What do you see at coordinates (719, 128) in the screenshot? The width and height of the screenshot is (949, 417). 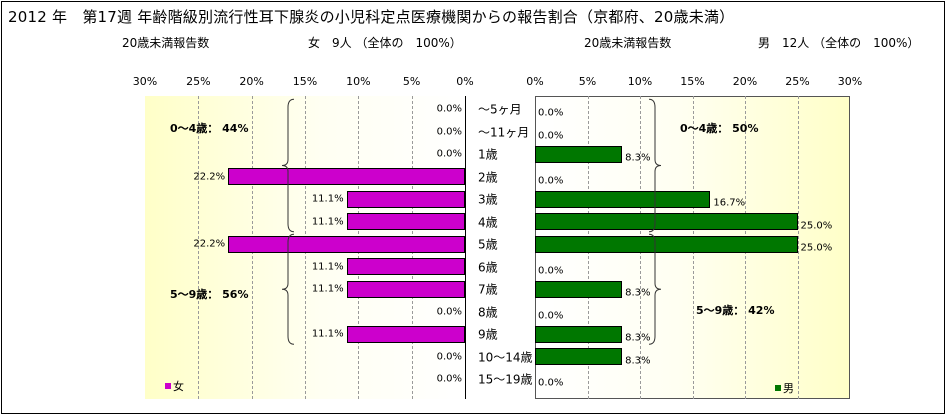 I see `male-age-group-label: 0～4歳： 50%` at bounding box center [719, 128].